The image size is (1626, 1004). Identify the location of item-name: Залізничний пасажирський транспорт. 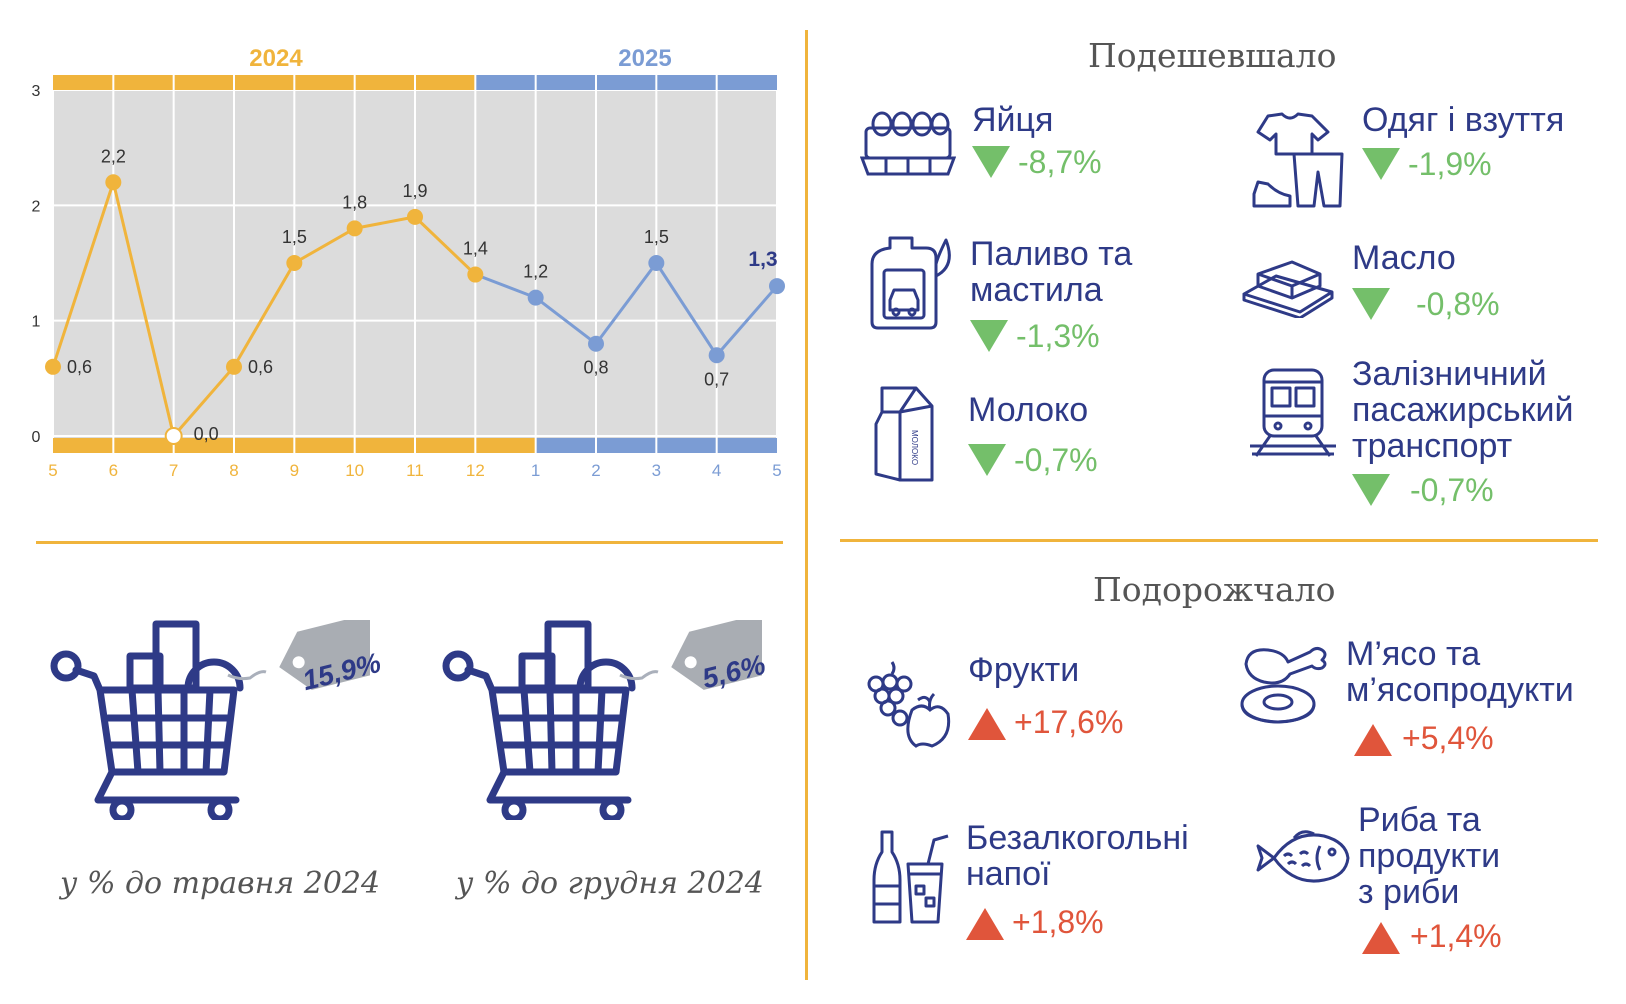
(1463, 410).